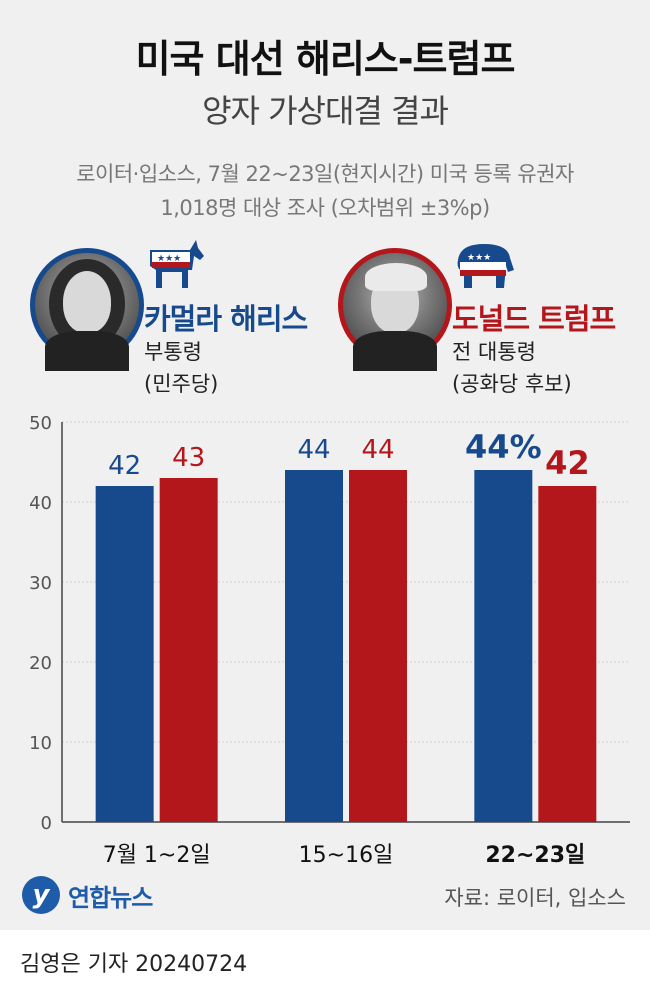 This screenshot has width=650, height=993. Describe the element at coordinates (40, 583) in the screenshot. I see `y-tick-label-30: 30` at that location.